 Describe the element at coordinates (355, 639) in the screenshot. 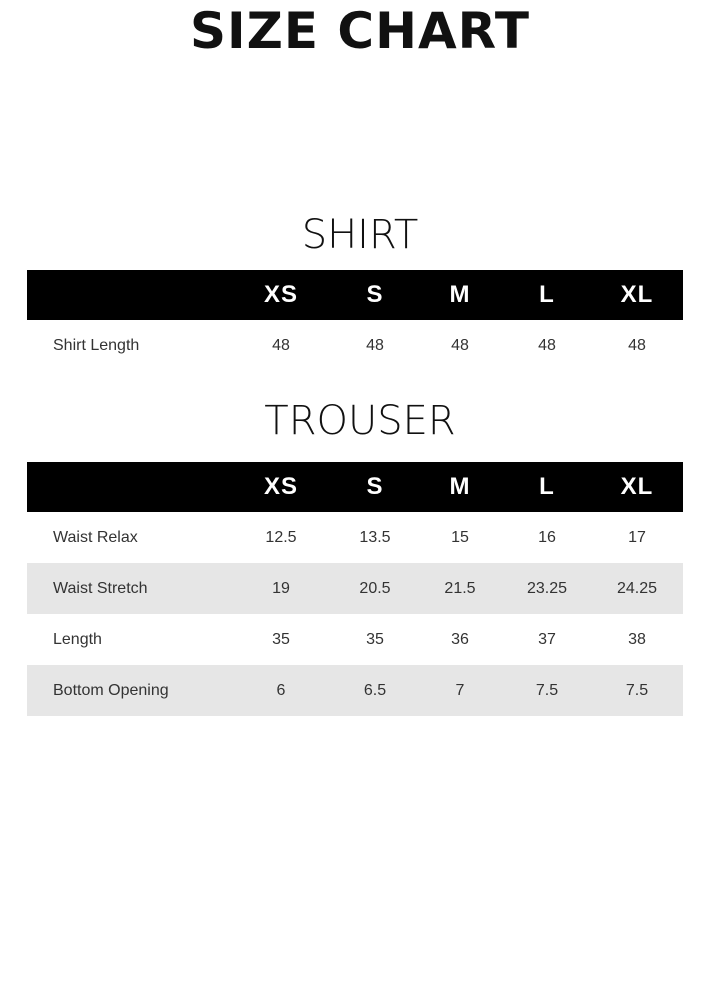

I see `table-row: Length 35 35 36 37 38` at that location.